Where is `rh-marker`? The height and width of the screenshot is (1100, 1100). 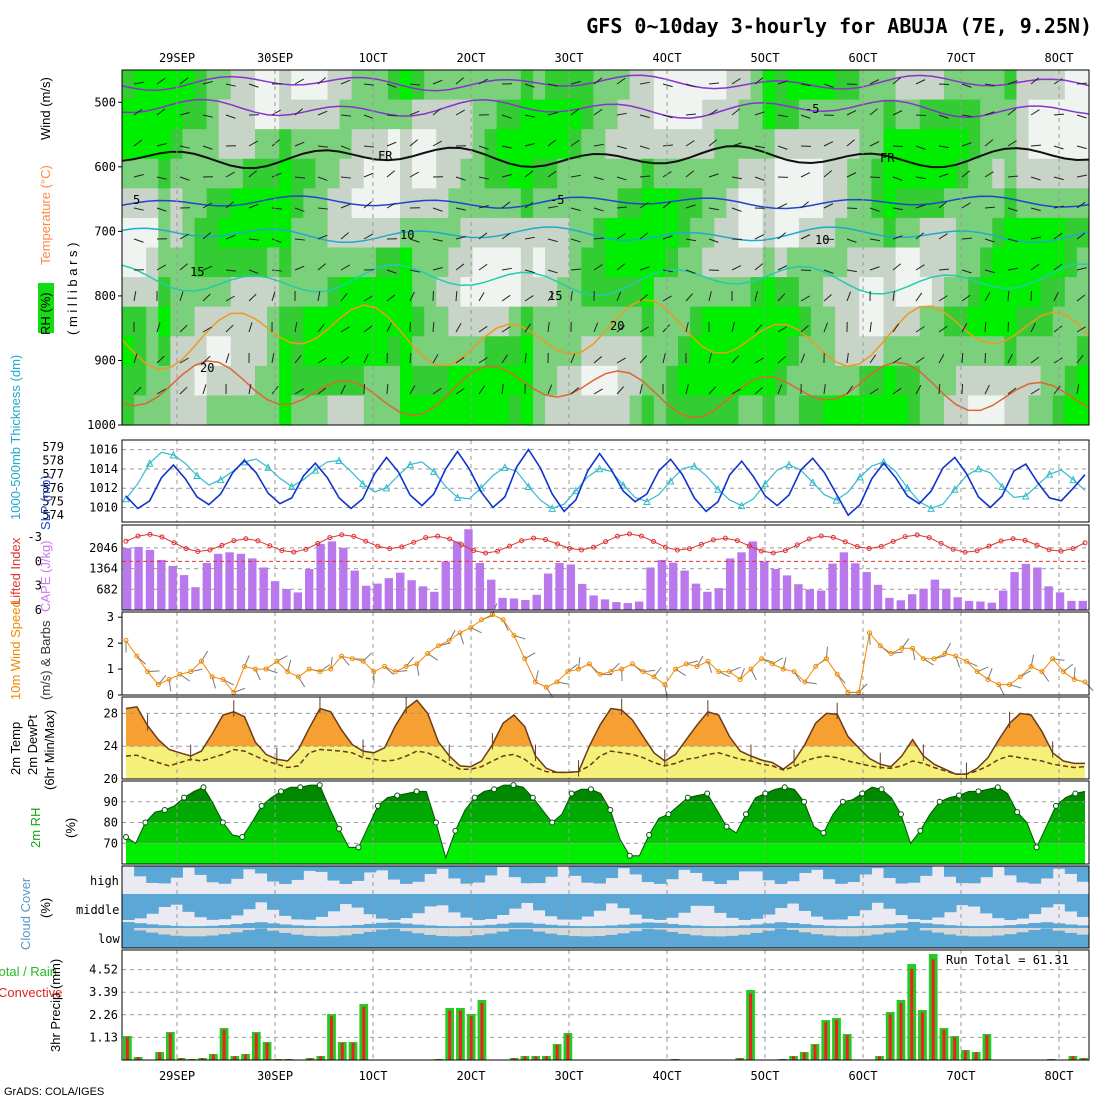
rh-marker is located at coordinates (261, 805).